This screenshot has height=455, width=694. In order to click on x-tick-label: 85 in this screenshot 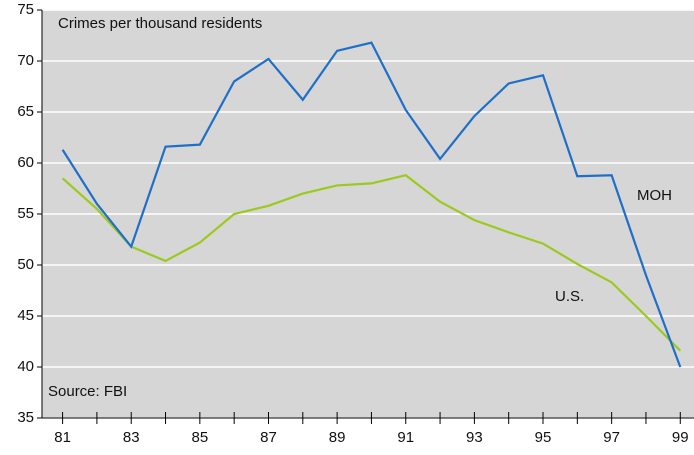, I will do `click(200, 437)`.